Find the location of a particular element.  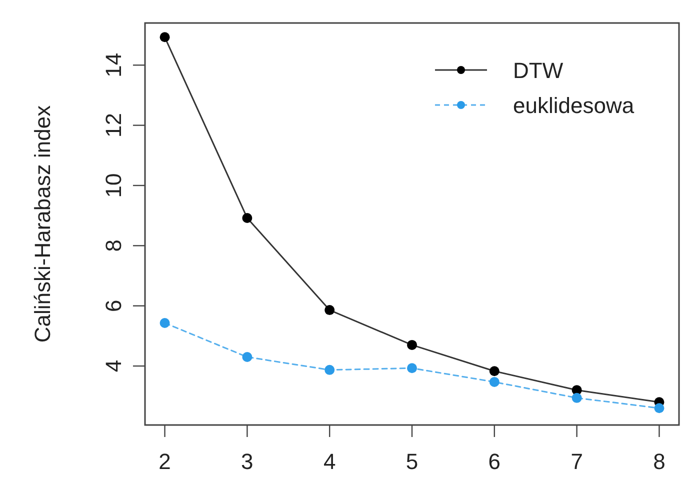

y-tick-label: 14 is located at coordinates (113, 65).